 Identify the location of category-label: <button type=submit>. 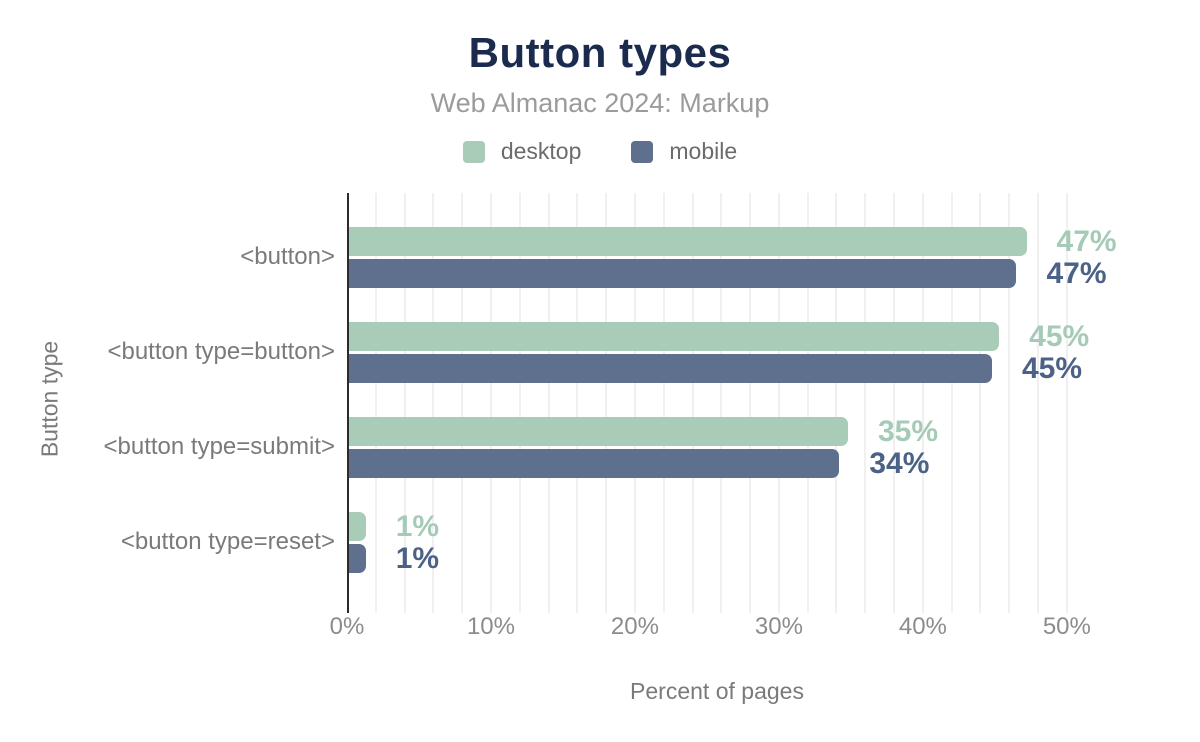
(219, 446).